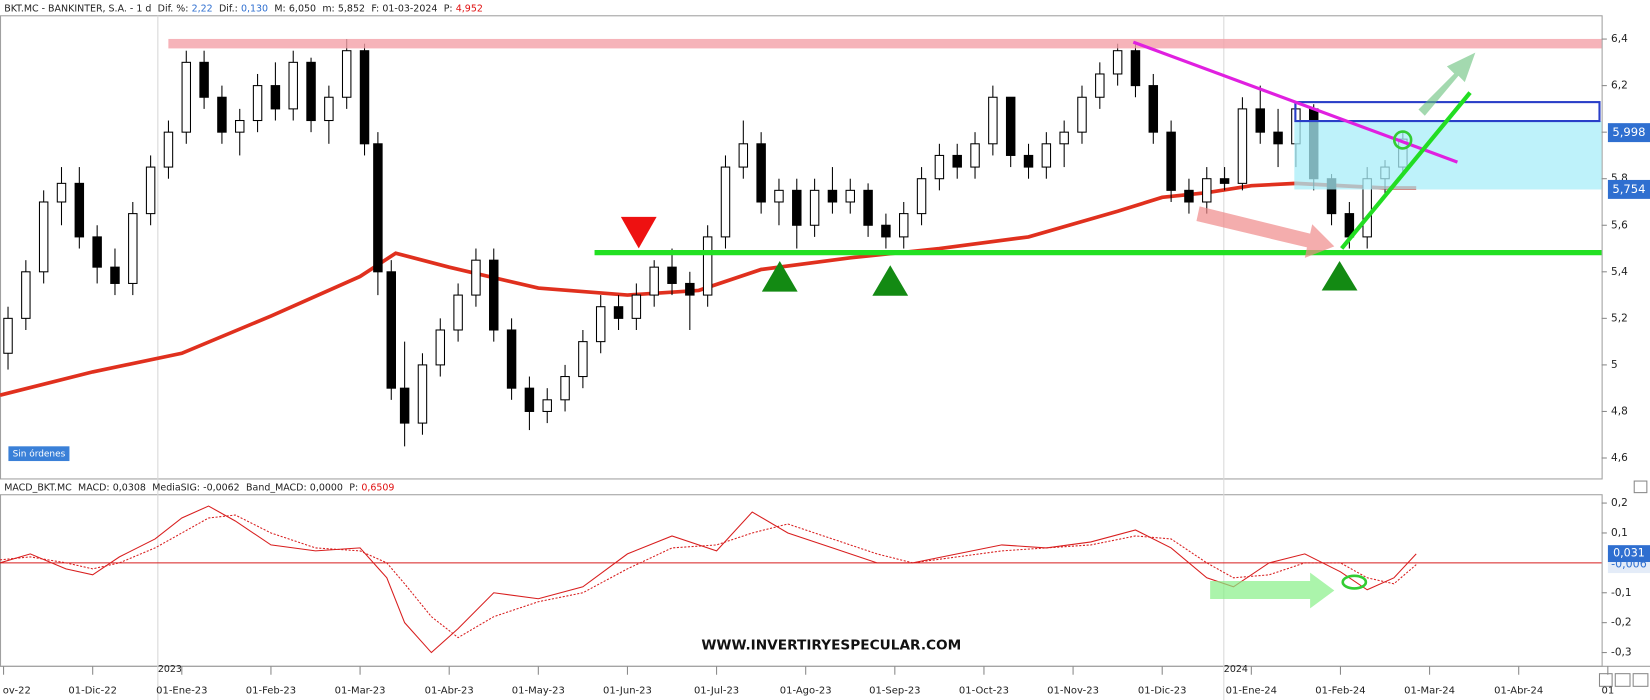 The height and width of the screenshot is (700, 1650). Describe the element at coordinates (38, 487) in the screenshot. I see `panel-title: MACD_BKT.MC` at that location.